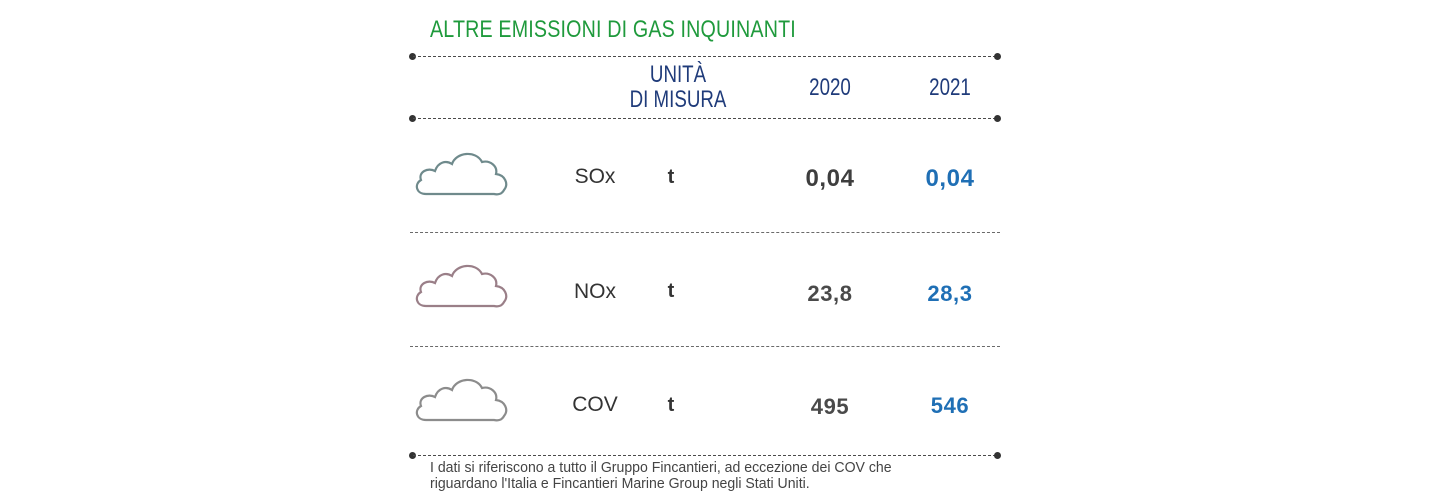 The width and height of the screenshot is (1440, 500). What do you see at coordinates (950, 87) in the screenshot?
I see `column-header-2021: 2021` at bounding box center [950, 87].